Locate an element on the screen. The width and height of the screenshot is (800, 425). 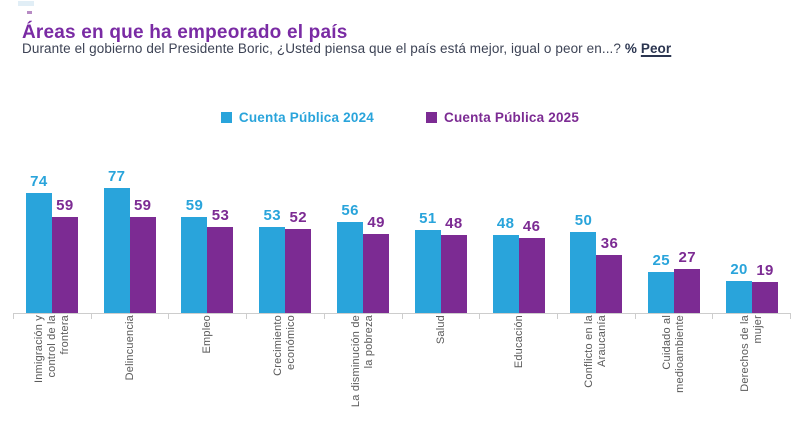
value-label-2025: 36 is located at coordinates (609, 243).